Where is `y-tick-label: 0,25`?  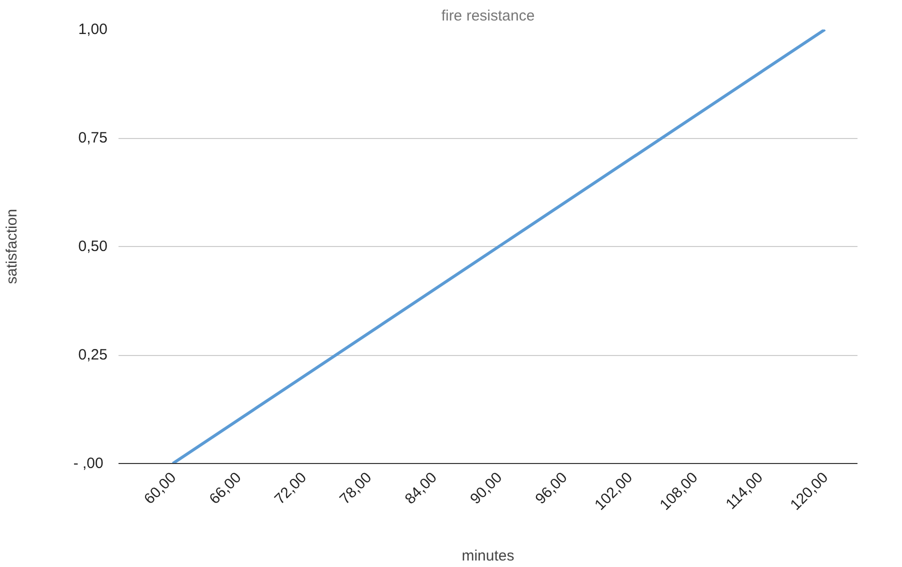
y-tick-label: 0,25 is located at coordinates (93, 355).